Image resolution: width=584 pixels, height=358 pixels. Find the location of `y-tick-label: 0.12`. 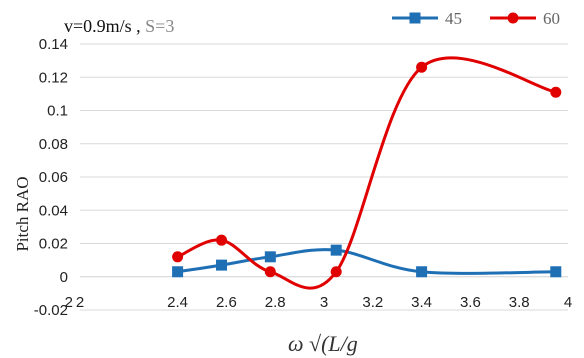

y-tick-label: 0.12 is located at coordinates (53, 77).